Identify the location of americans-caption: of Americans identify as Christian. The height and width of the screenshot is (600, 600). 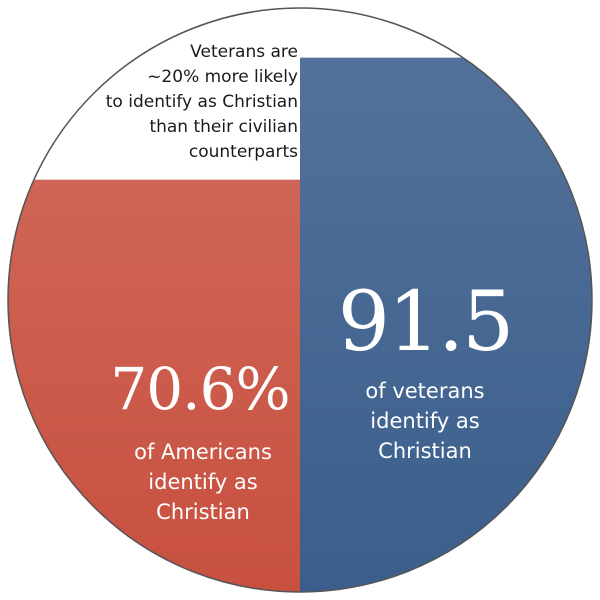
(203, 482).